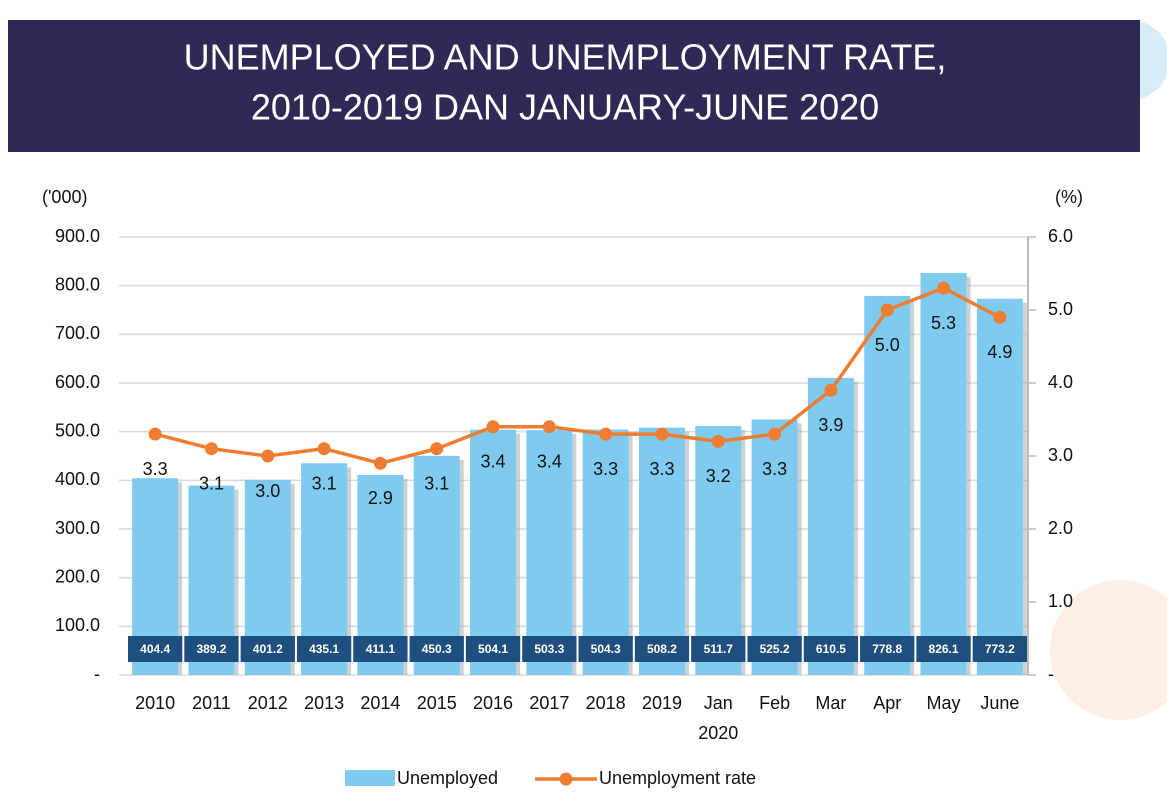 This screenshot has width=1167, height=796. I want to click on y-tick-label: 600.0, so click(77, 382).